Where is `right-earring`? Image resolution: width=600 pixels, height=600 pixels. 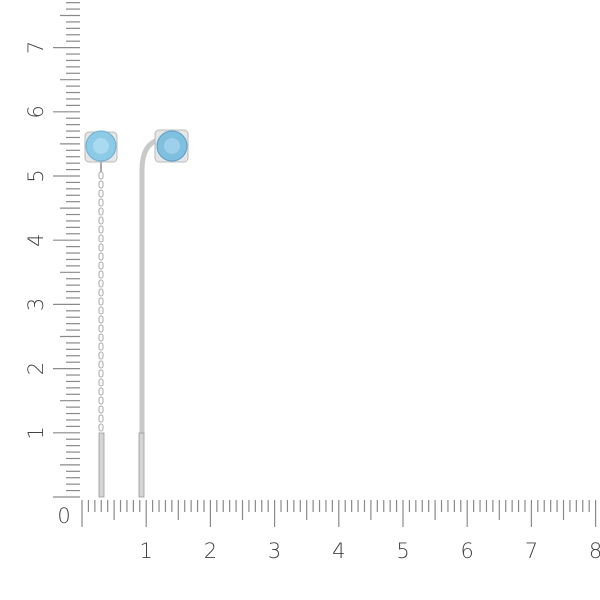 right-earring is located at coordinates (163, 313).